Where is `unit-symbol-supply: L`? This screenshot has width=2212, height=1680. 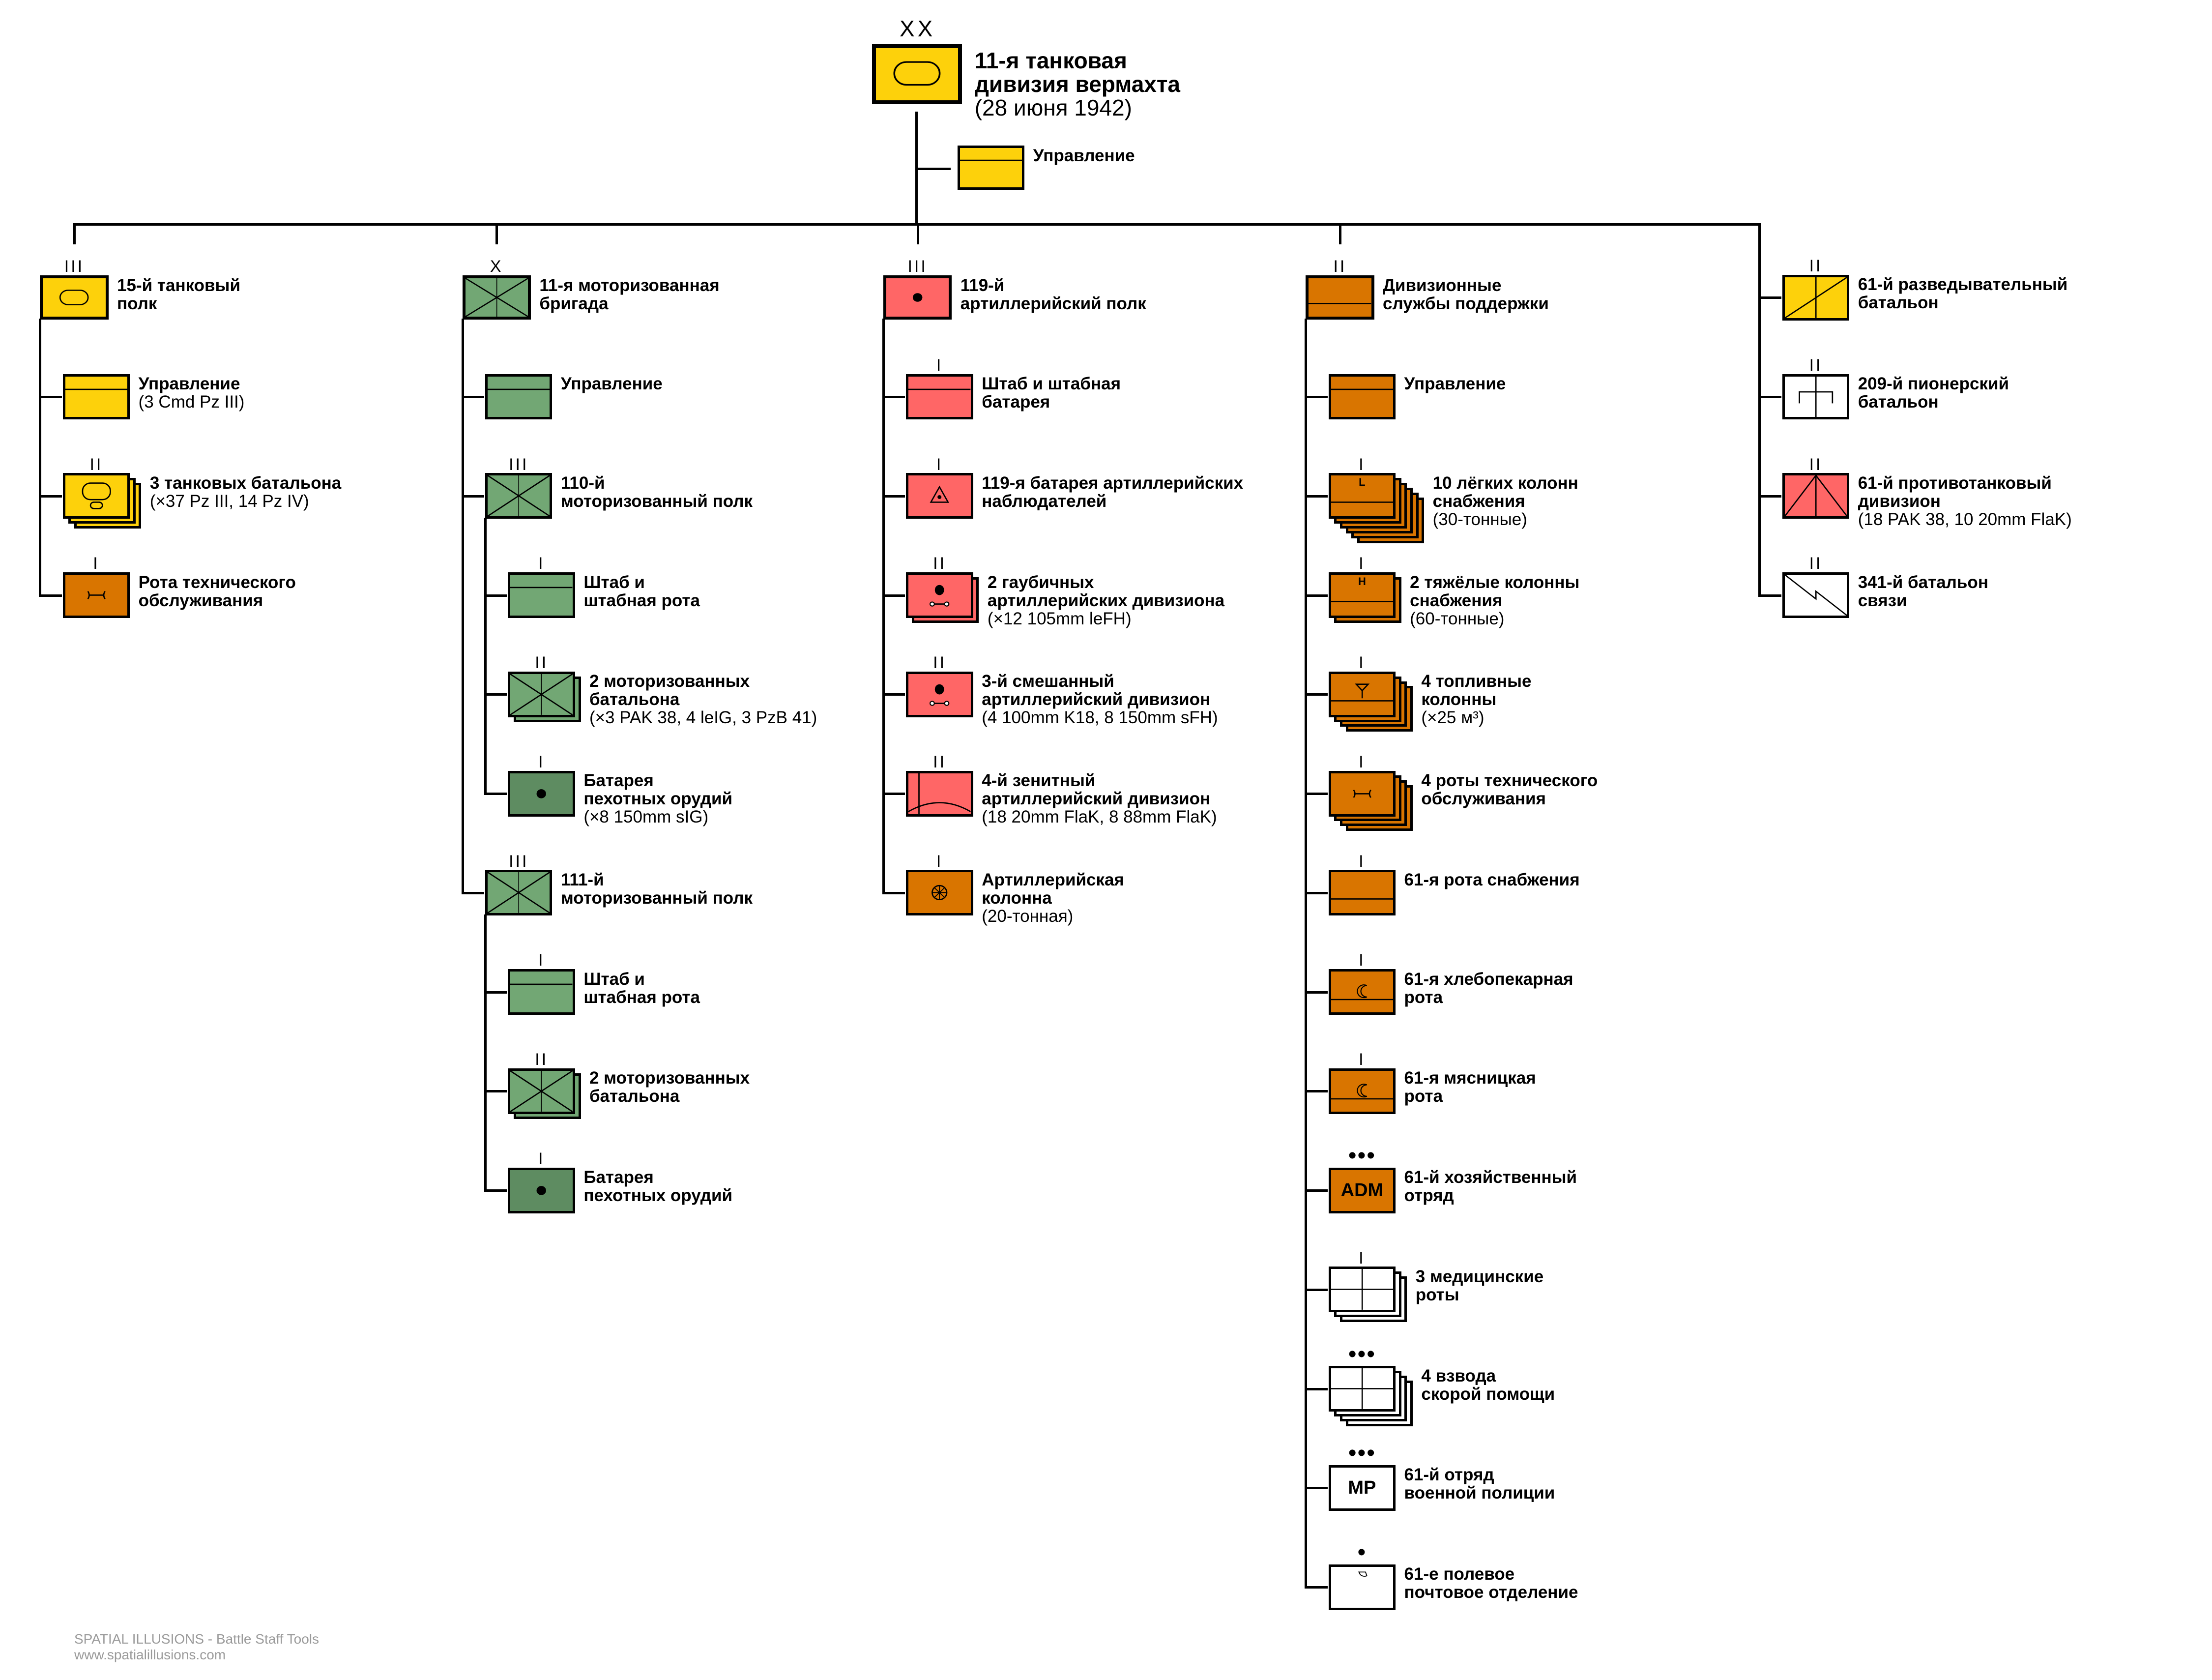 unit-symbol-supply: L is located at coordinates (1362, 496).